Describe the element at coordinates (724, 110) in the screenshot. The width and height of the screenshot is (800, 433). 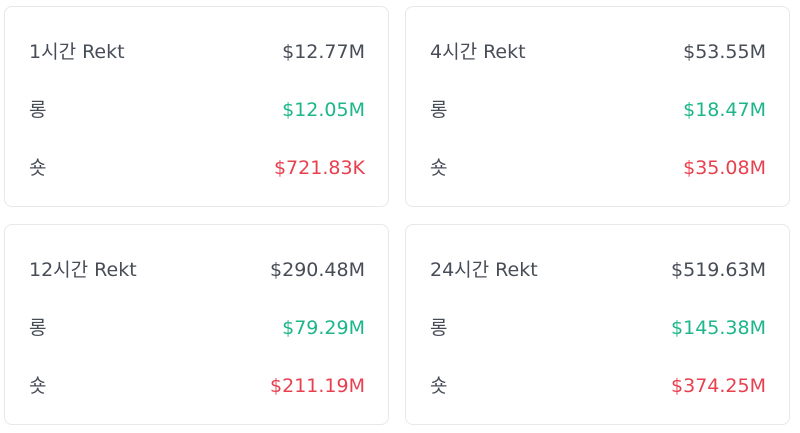
I see `long-value: $18.47M` at that location.